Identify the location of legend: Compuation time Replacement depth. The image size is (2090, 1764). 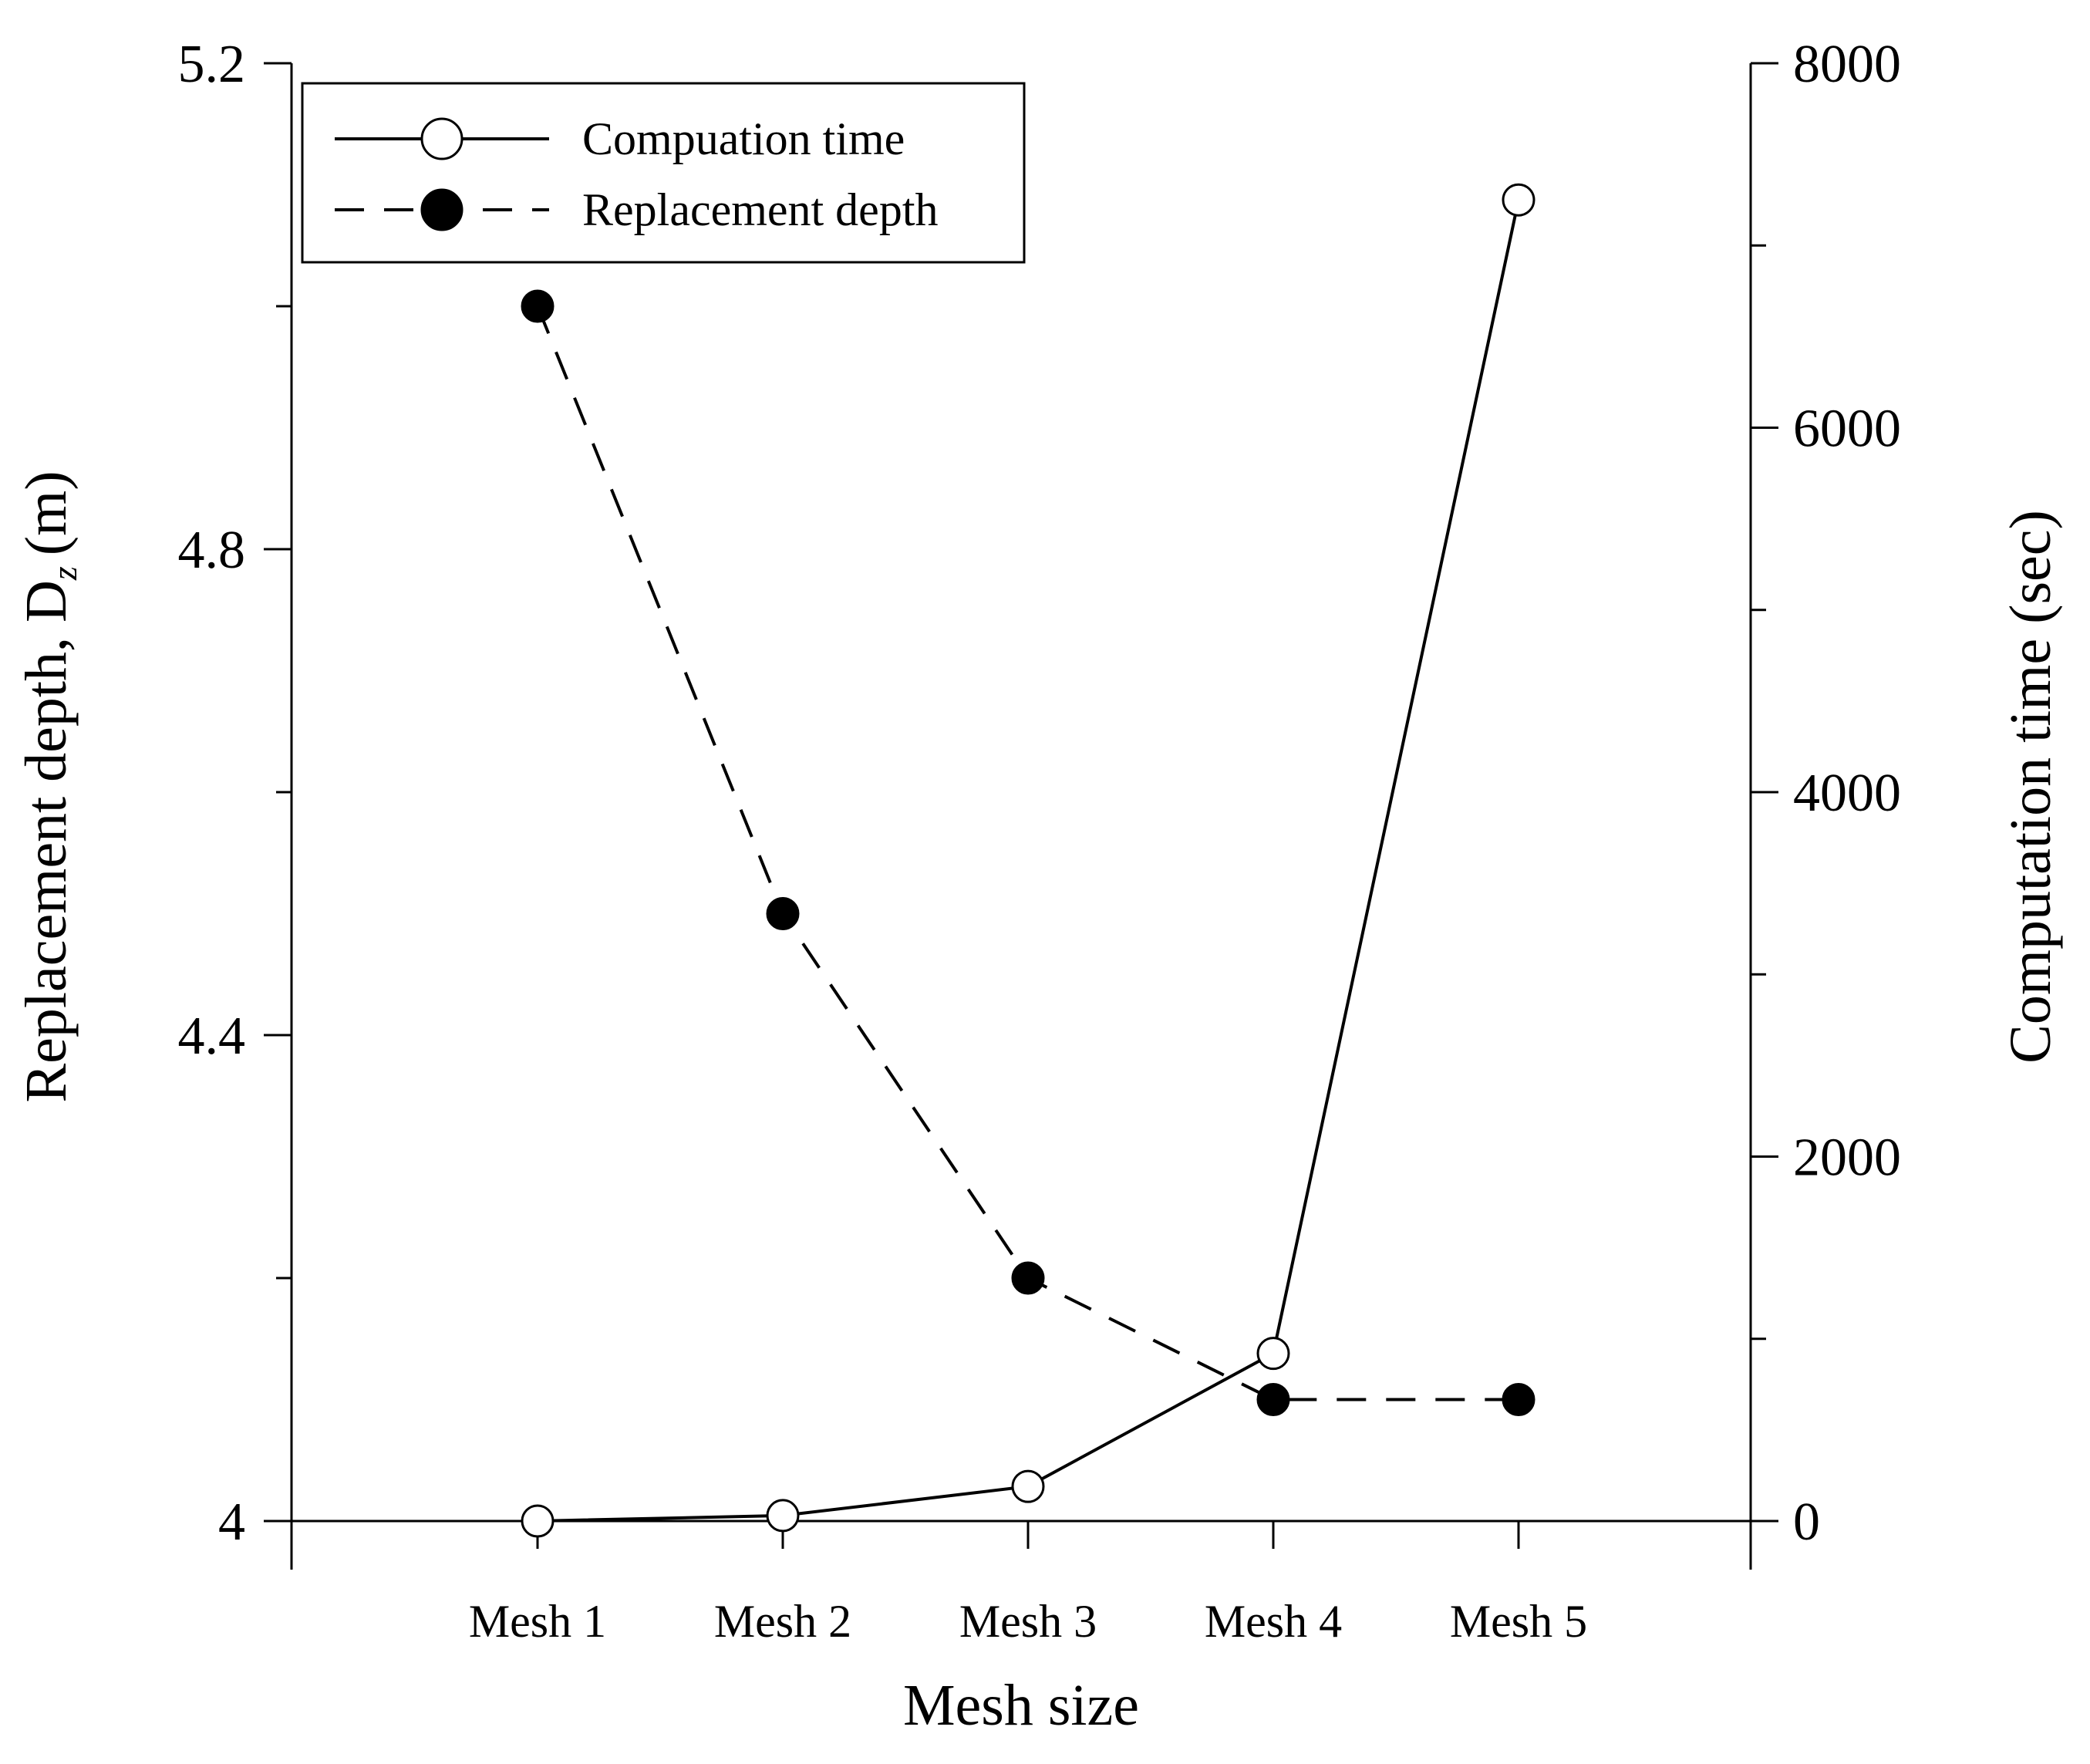
(663, 173).